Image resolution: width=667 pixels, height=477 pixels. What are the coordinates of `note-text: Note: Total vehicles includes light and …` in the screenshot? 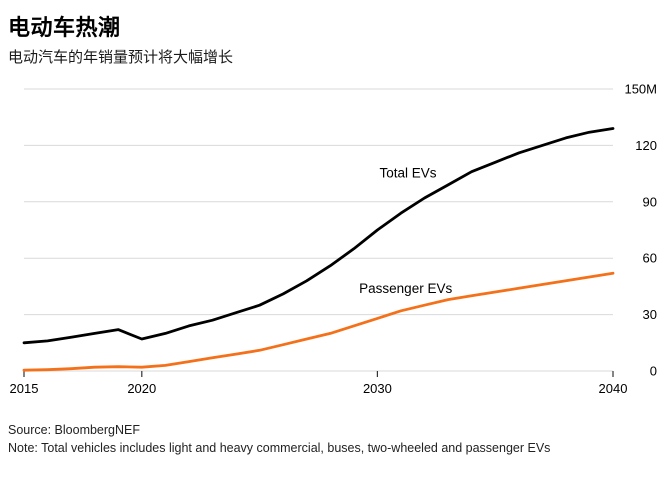 It's located at (279, 448).